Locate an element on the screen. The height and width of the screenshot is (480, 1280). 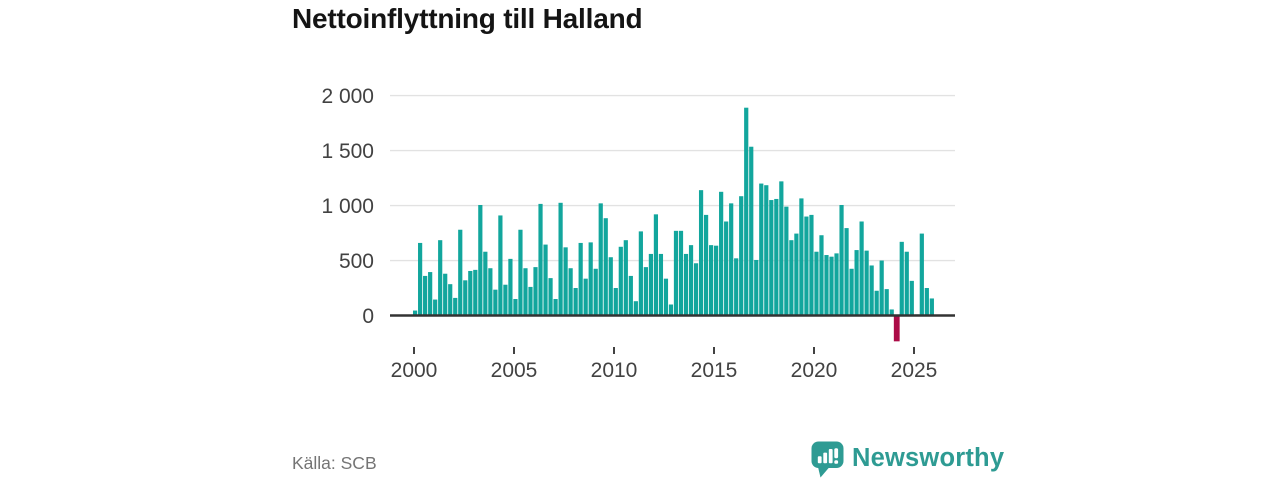
y-tick-label: 2 000 is located at coordinates (347, 96).